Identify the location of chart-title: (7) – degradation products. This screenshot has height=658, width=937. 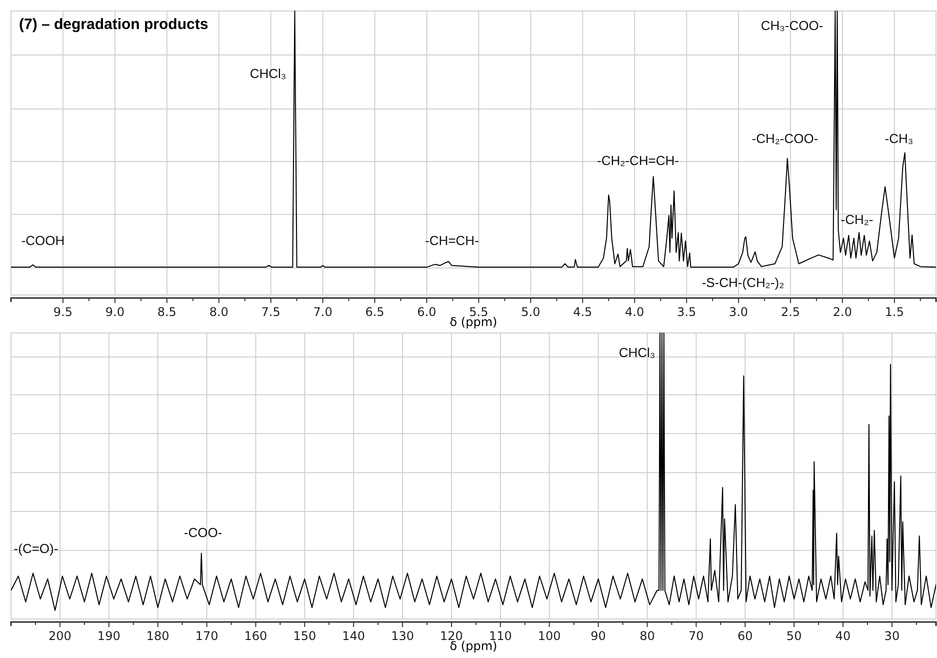
(113, 24).